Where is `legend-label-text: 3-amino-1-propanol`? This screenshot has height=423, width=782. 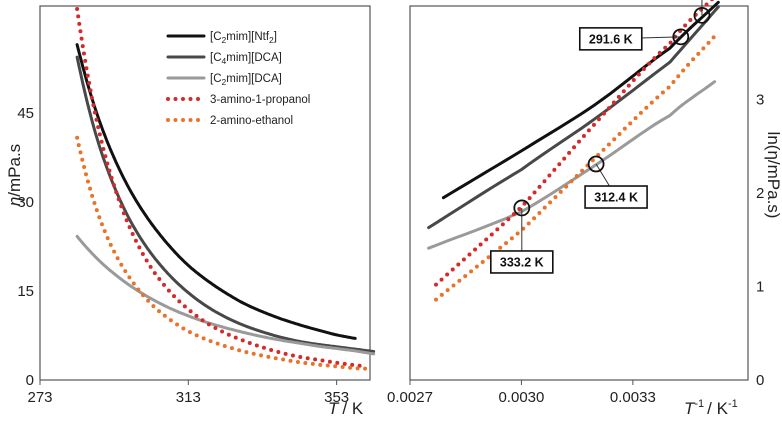
legend-label-text: 3-amino-1-propanol is located at coordinates (260, 100).